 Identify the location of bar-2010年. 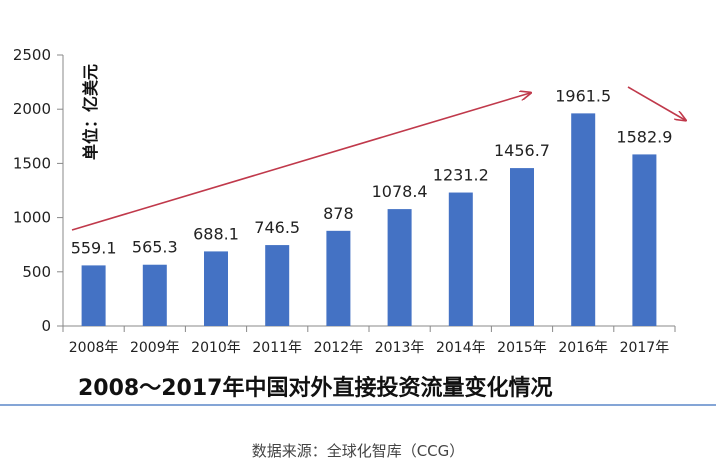
(216, 288).